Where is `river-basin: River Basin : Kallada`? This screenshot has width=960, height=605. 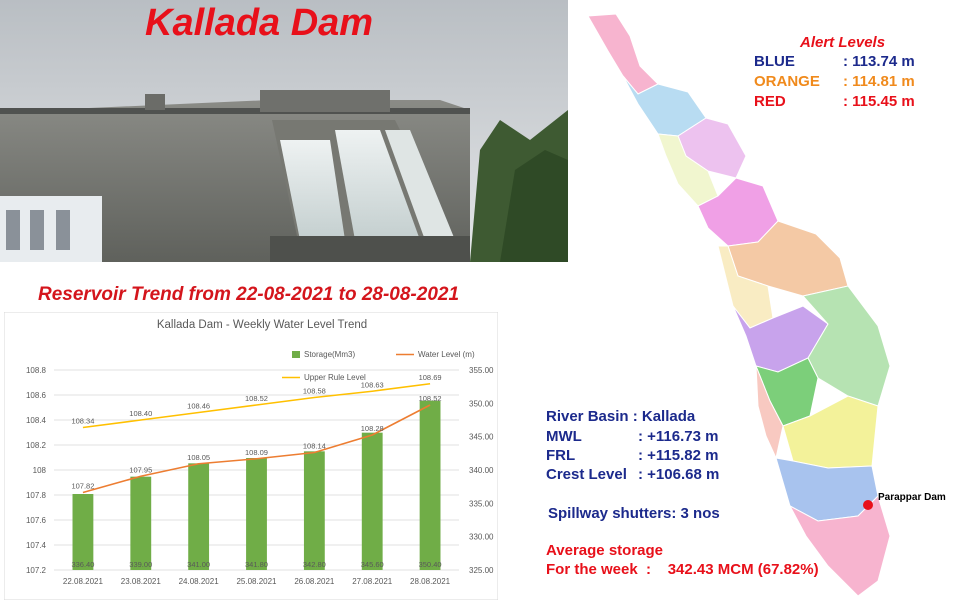
river-basin: River Basin : Kallada is located at coordinates (621, 416).